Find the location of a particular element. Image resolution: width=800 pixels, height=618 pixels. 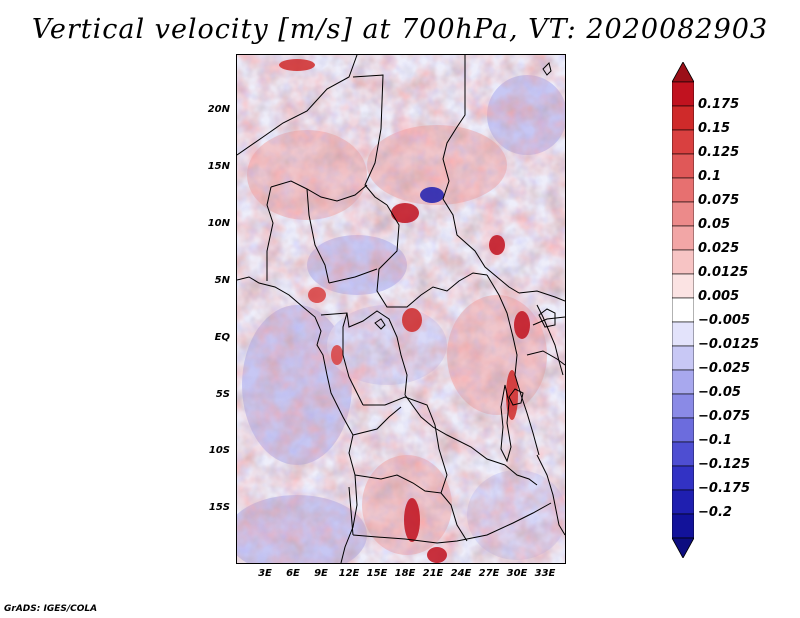

lon-label-33e: 33E is located at coordinates (545, 573).